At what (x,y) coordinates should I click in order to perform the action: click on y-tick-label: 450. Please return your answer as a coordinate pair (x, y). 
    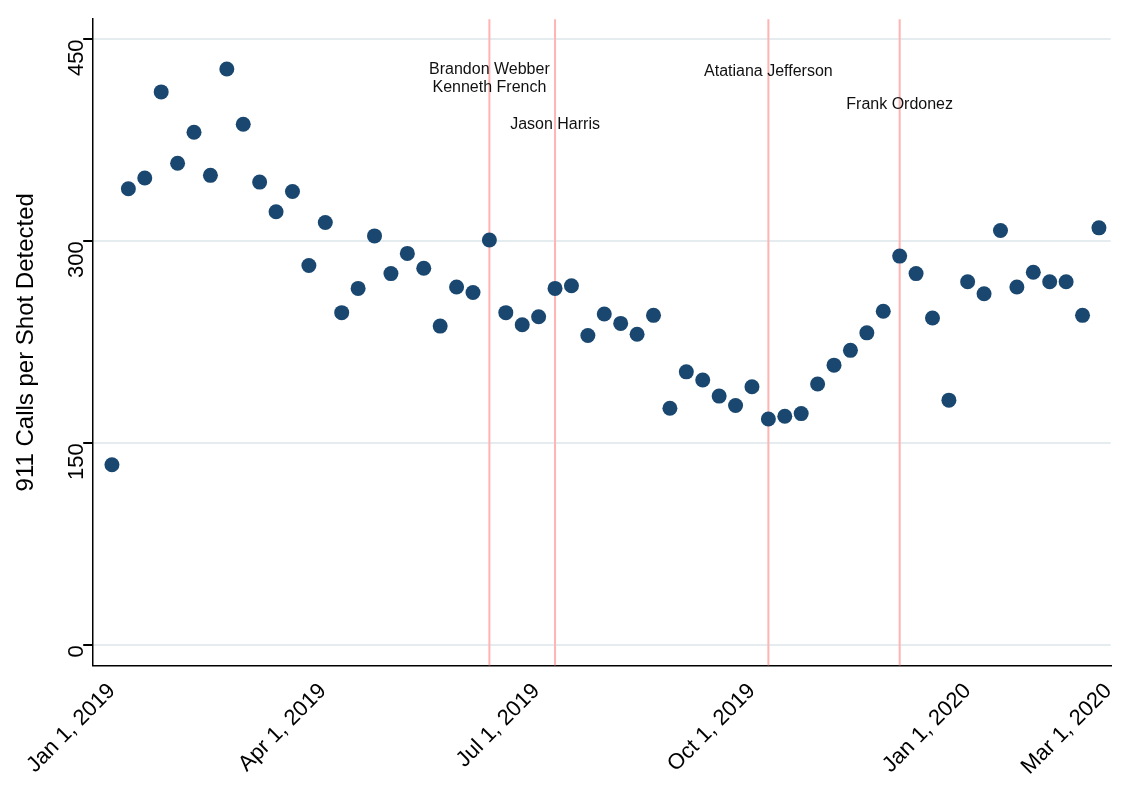
    Looking at the image, I should click on (76, 58).